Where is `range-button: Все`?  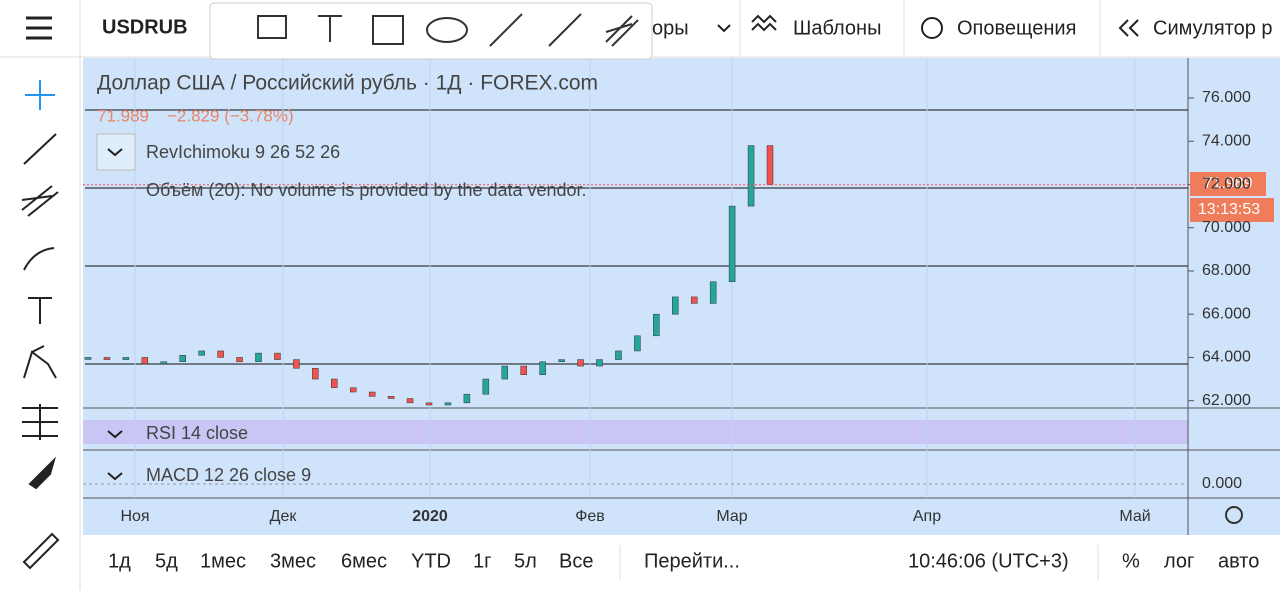
range-button: Все is located at coordinates (576, 561).